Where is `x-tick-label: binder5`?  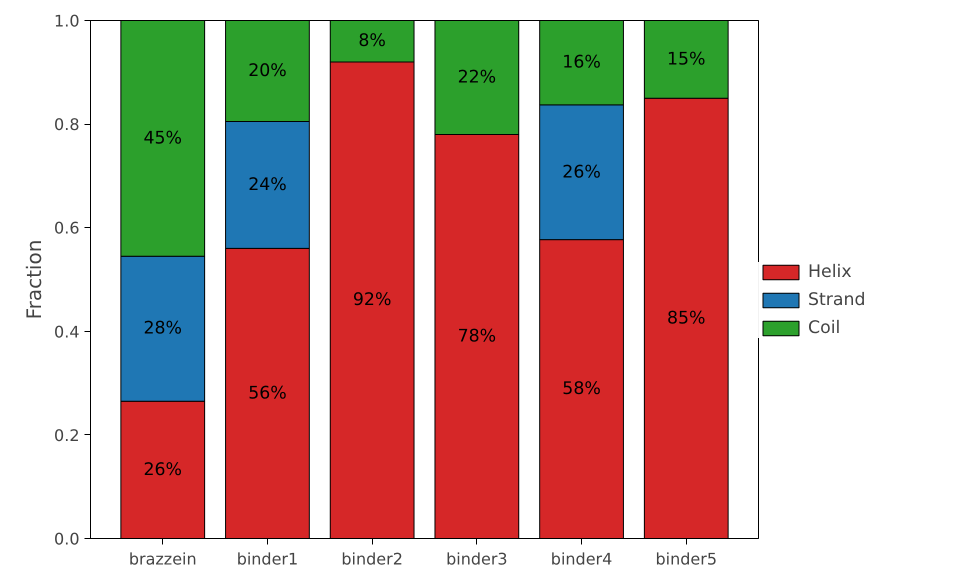
x-tick-label: binder5 is located at coordinates (687, 559).